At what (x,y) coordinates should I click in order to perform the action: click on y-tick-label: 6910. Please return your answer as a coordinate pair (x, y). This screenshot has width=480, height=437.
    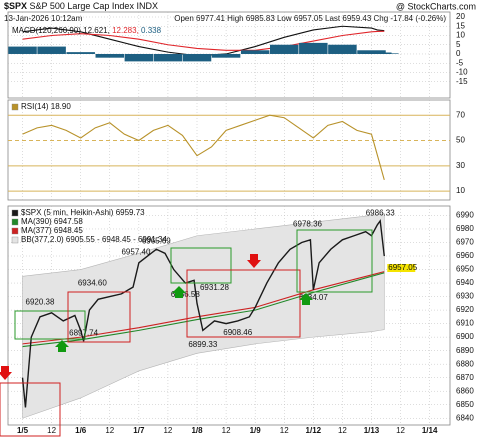
    Looking at the image, I should click on (465, 323).